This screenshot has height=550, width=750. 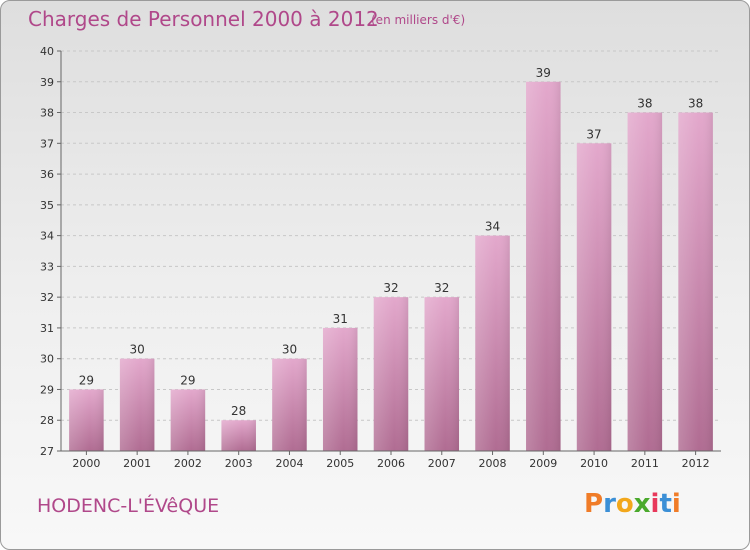 What do you see at coordinates (137, 350) in the screenshot?
I see `value-label-2001: 30` at bounding box center [137, 350].